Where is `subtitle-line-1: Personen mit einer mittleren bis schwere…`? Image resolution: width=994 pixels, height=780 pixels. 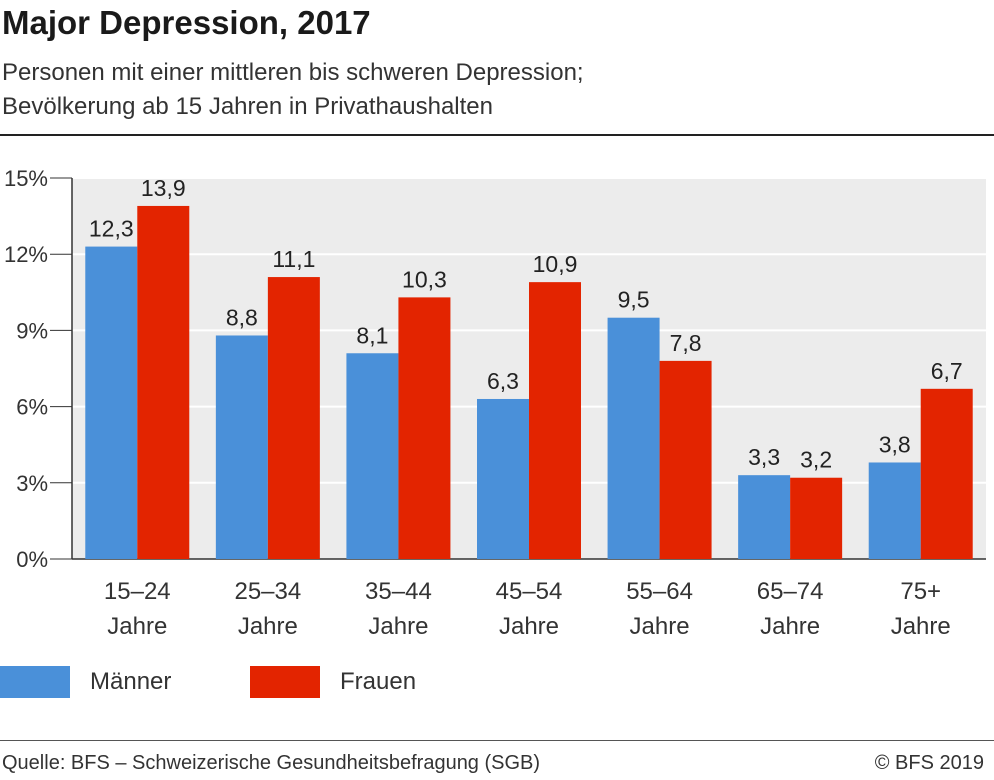 subtitle-line-1: Personen mit einer mittleren bis schwere… is located at coordinates (293, 72).